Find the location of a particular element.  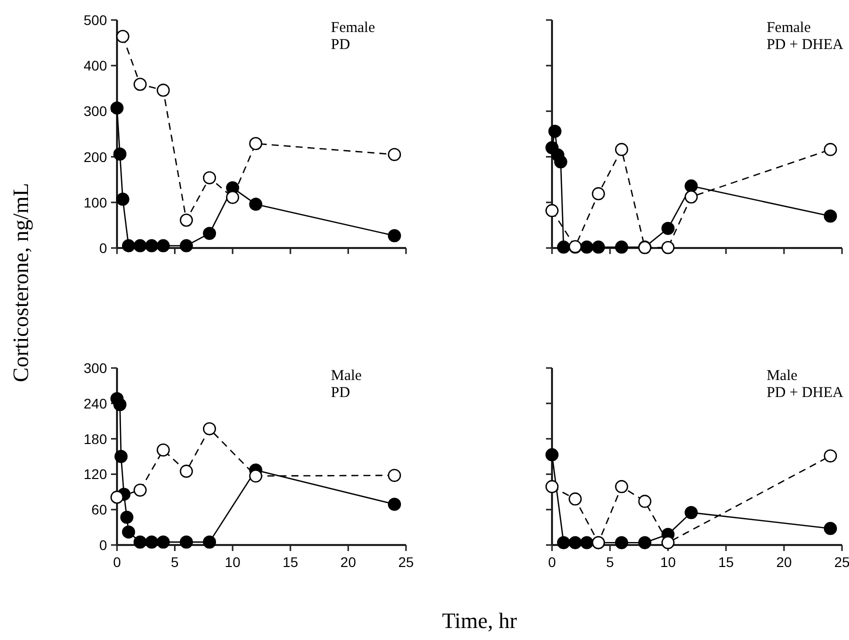

y-axis-title: Corticosterone, ng/mL is located at coordinates (20, 282).